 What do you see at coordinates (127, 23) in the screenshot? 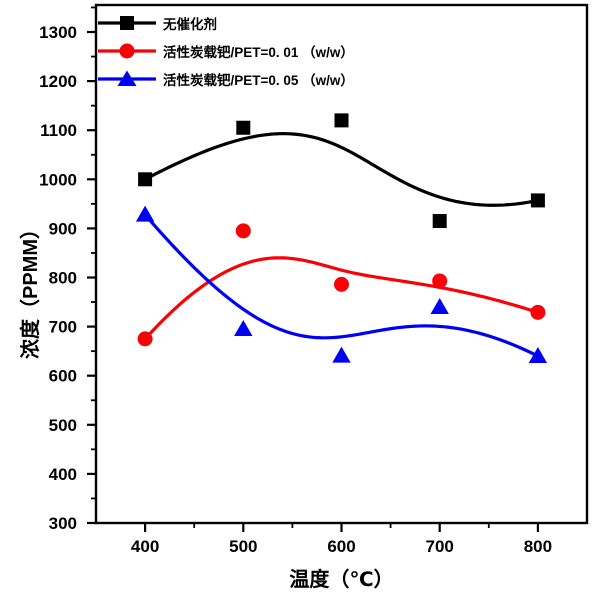
I see `square-marker-icon` at bounding box center [127, 23].